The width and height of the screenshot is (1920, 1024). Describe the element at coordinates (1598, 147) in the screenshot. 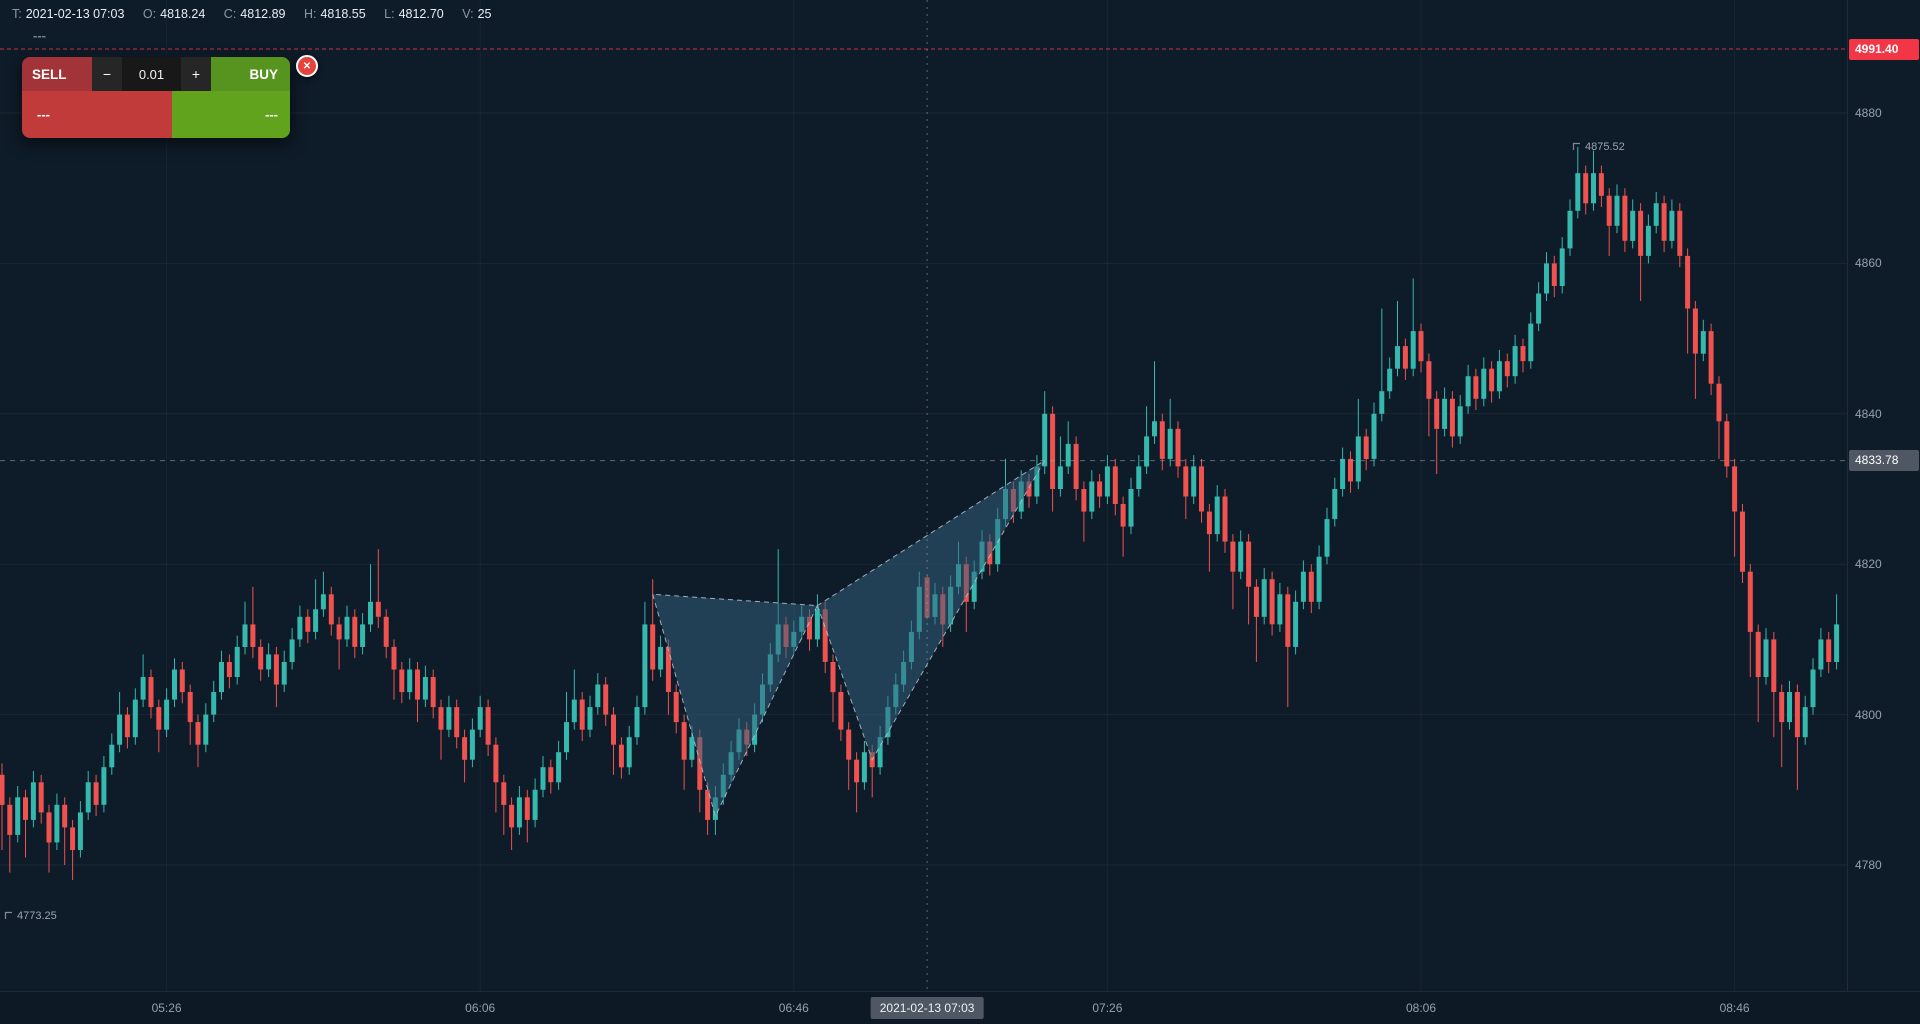

I see `price-marker: 4875.52` at that location.